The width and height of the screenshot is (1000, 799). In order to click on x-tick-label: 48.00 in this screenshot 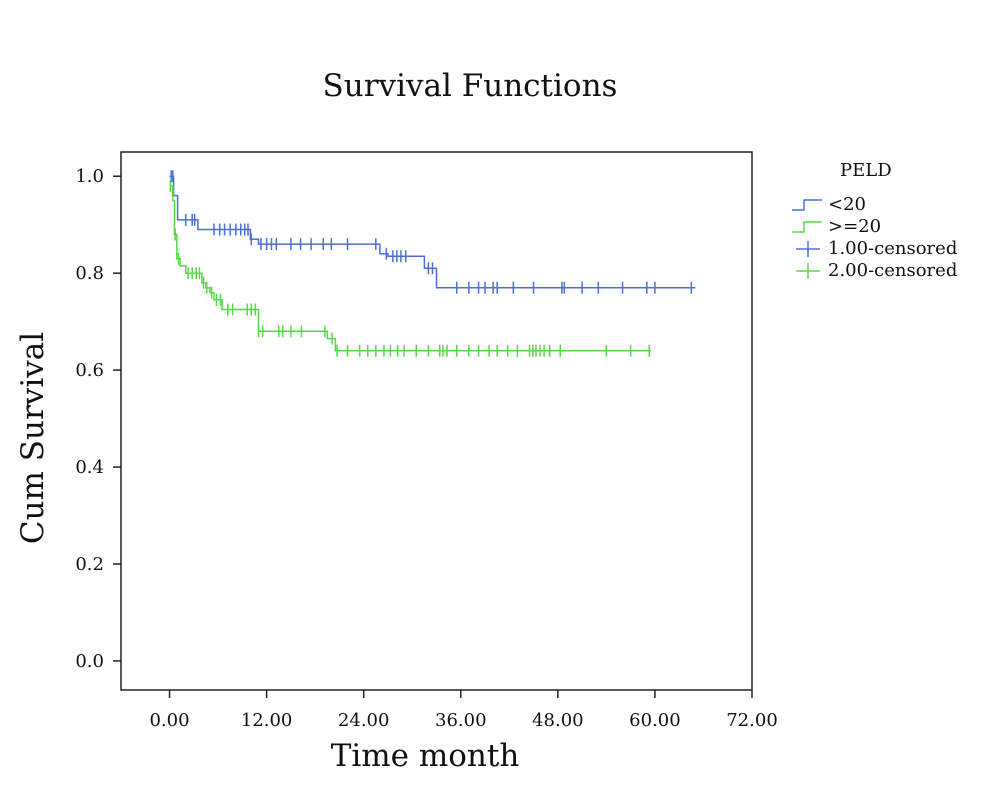, I will do `click(558, 720)`.